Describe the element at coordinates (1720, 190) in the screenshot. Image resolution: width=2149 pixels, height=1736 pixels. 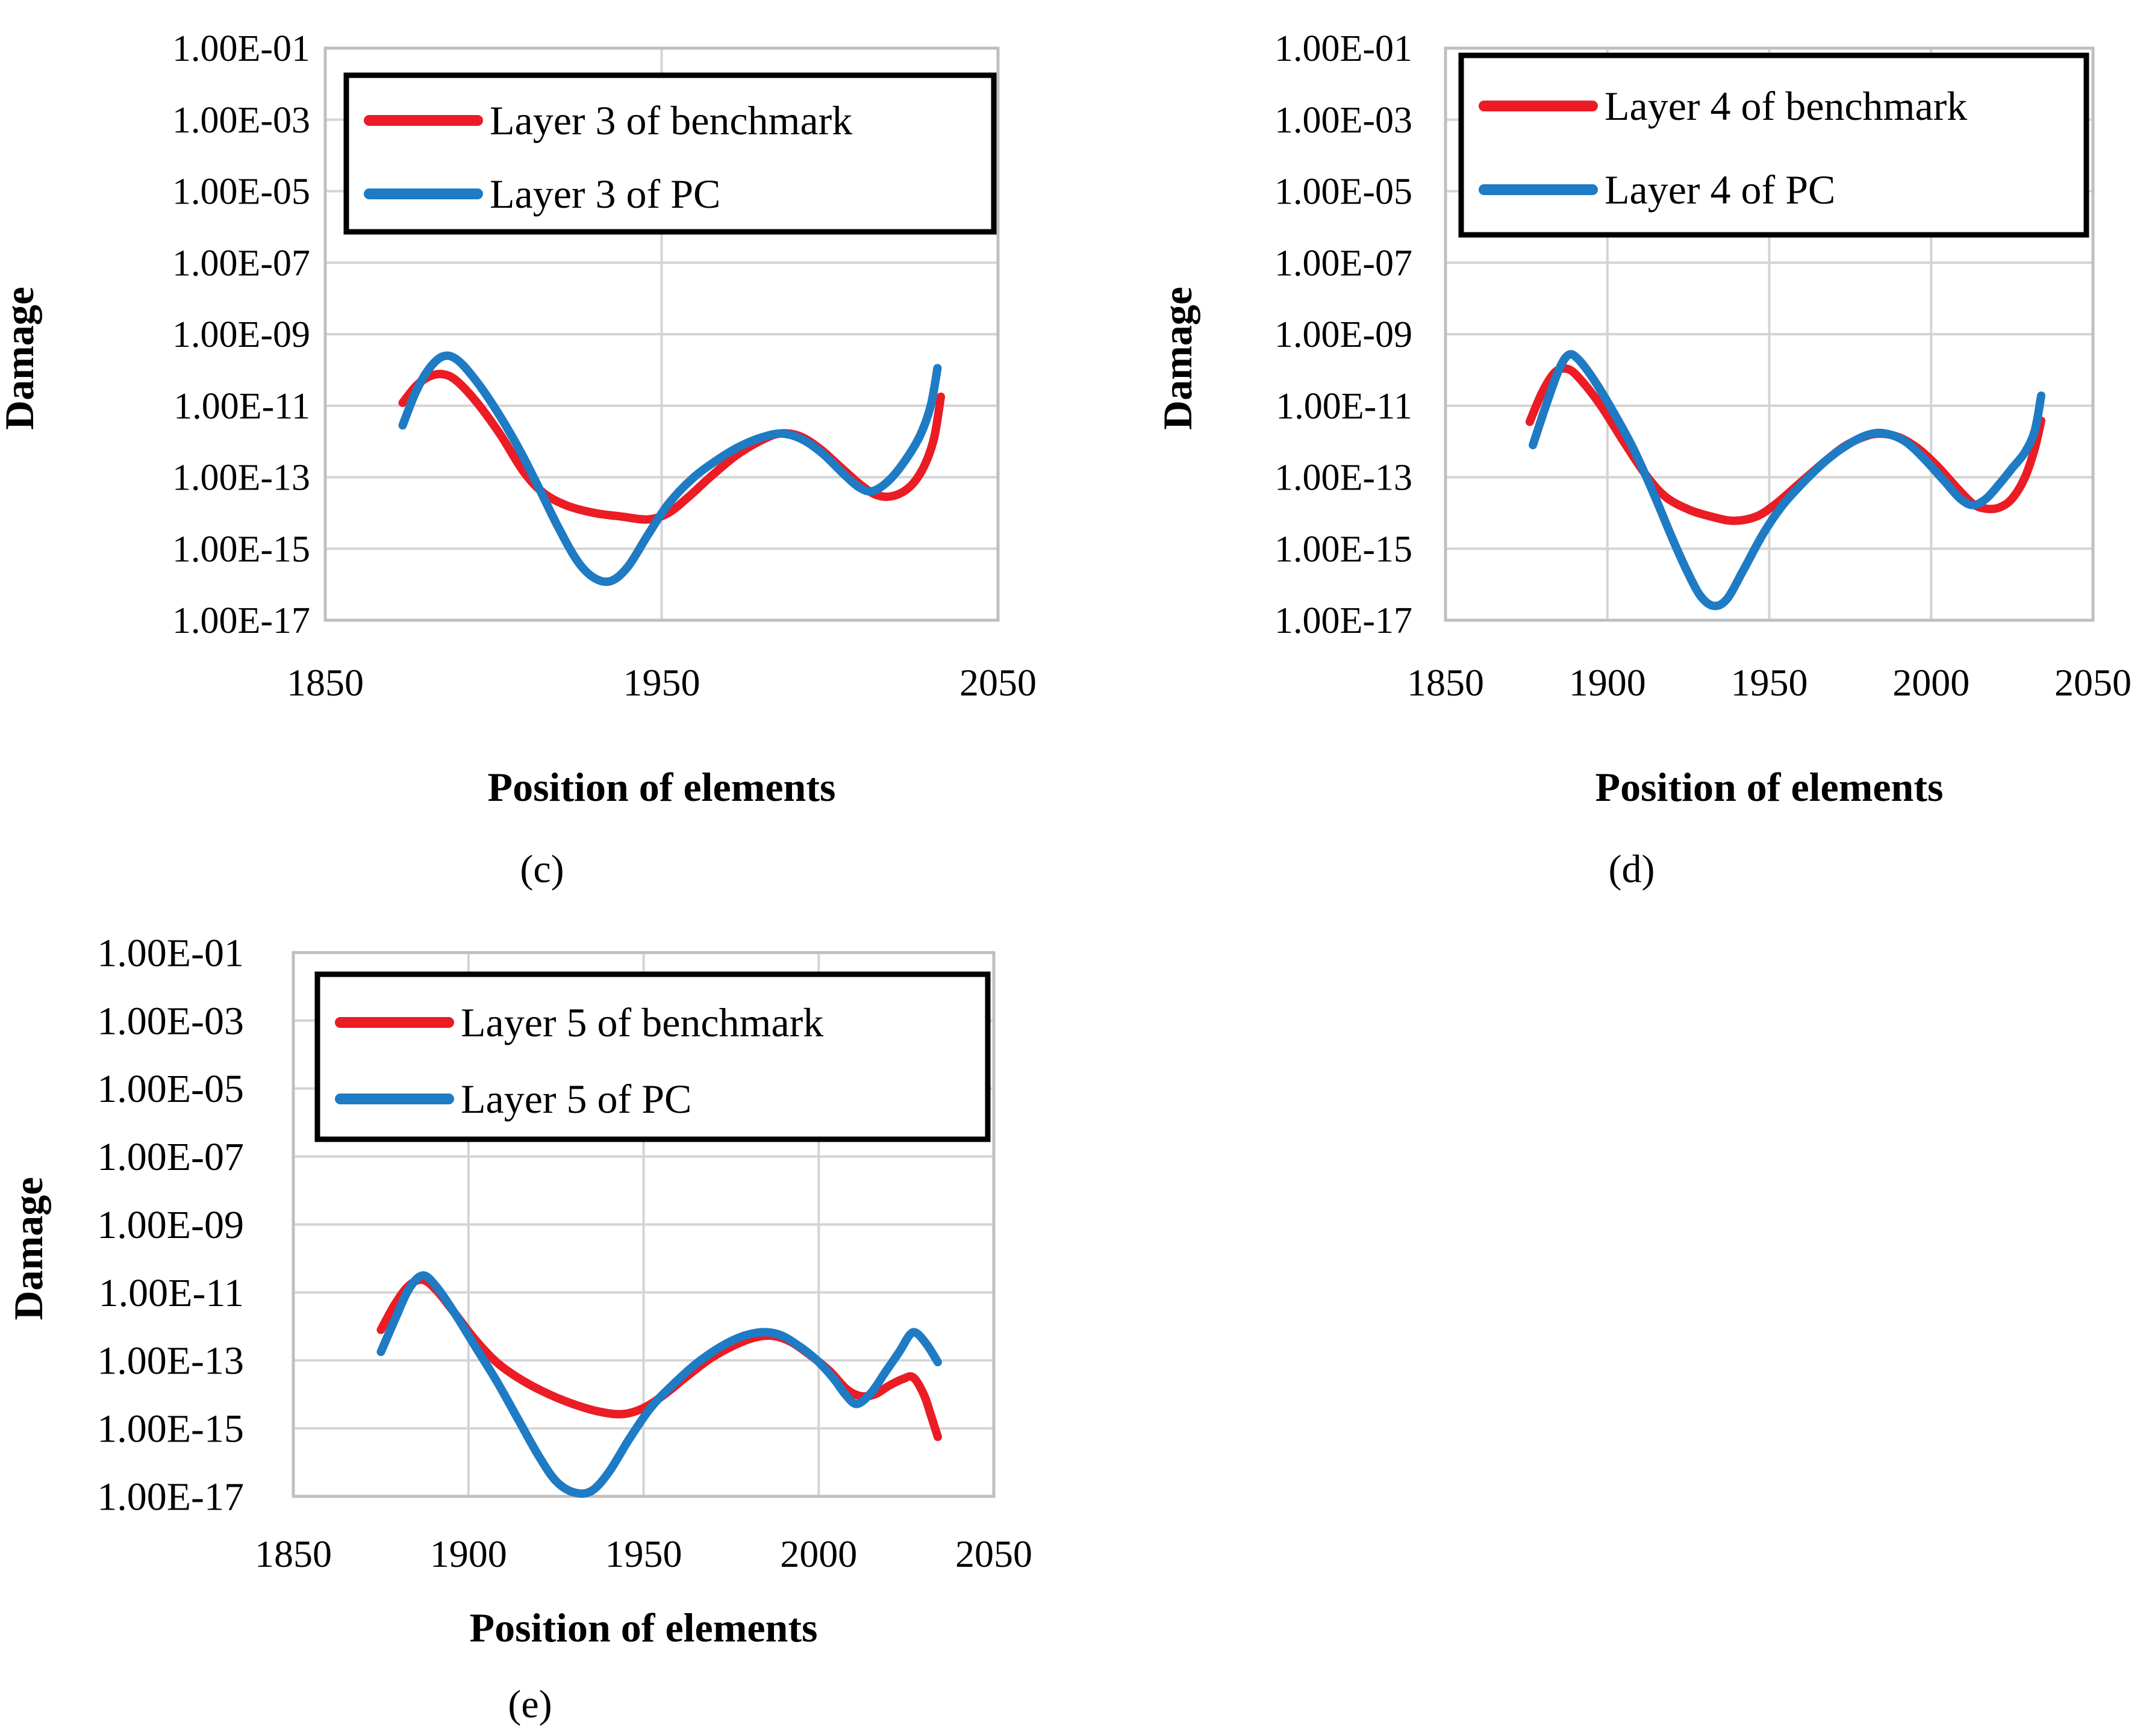
I see `legend-label-layer-4-of-pc: Layer 4 of PC` at that location.